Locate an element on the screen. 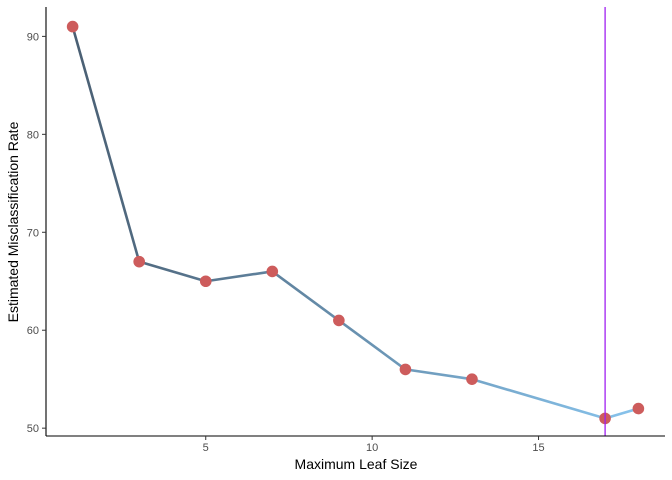 The height and width of the screenshot is (480, 672). y-tick-label: 50 is located at coordinates (33, 429).